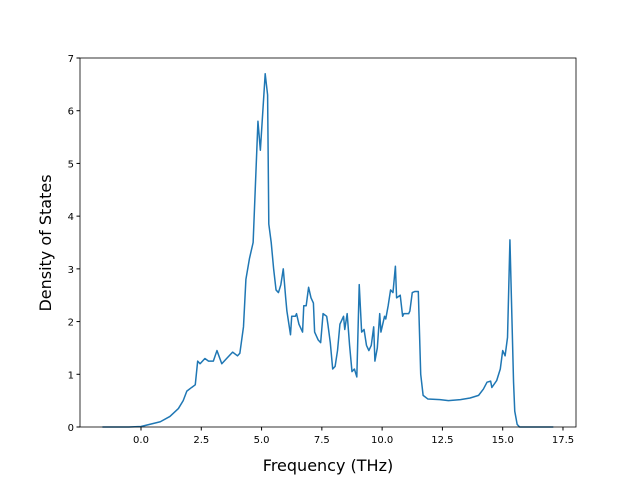 The image size is (640, 480). Describe the element at coordinates (262, 440) in the screenshot. I see `x-tick-label: 5.0` at that location.